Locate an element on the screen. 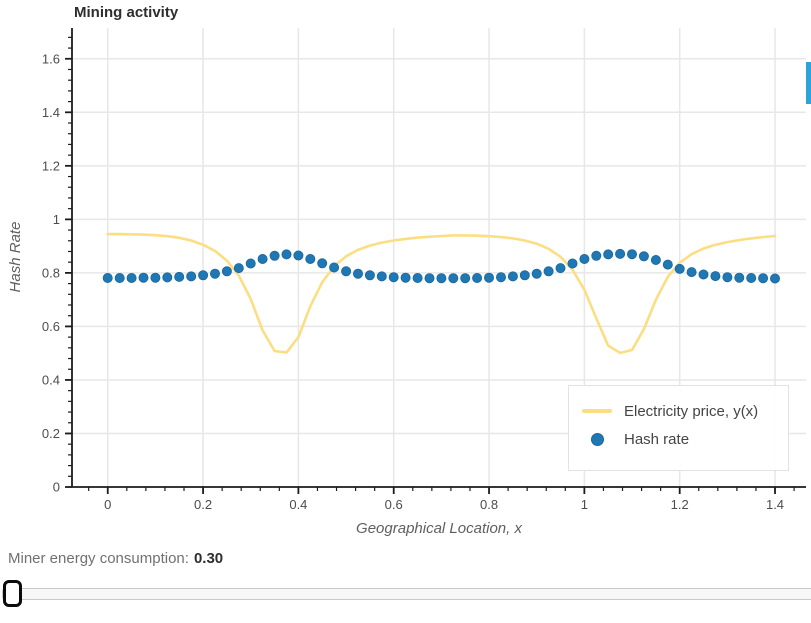  y-tick-label: 0.2 is located at coordinates (51, 433).